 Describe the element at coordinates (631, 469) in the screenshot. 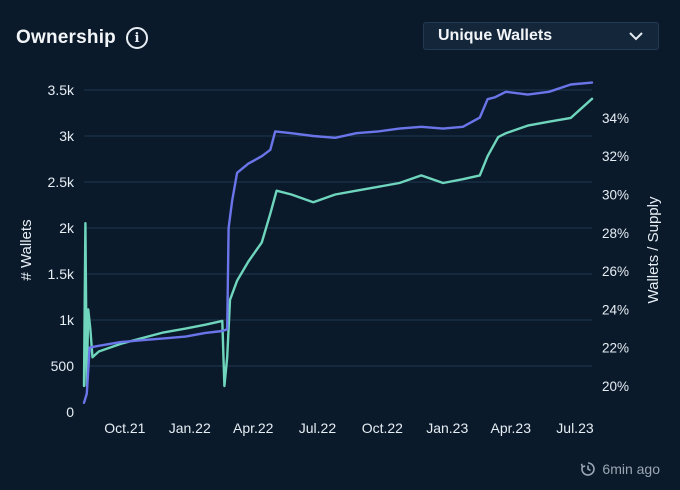

I see `updated-time: 6min ago` at that location.